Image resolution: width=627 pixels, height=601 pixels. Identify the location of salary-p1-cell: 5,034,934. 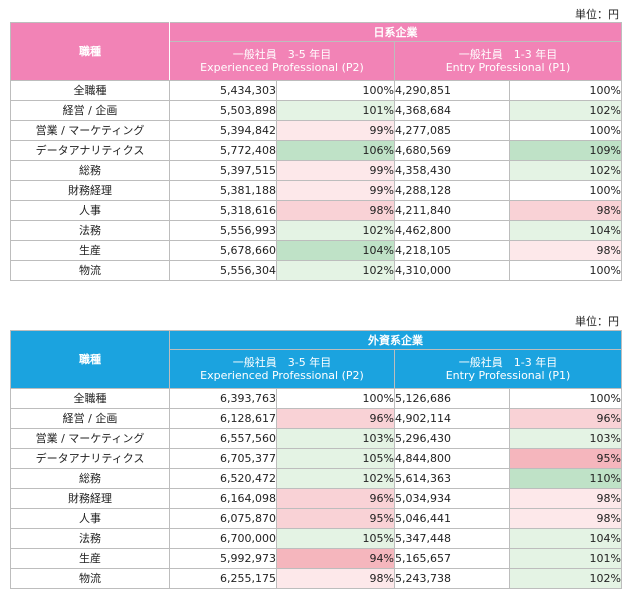
(452, 498).